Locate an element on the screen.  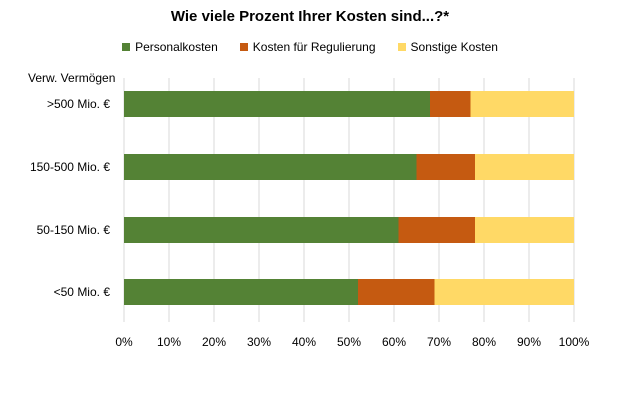
legend-label-personalkosten: Personalkosten is located at coordinates (176, 47).